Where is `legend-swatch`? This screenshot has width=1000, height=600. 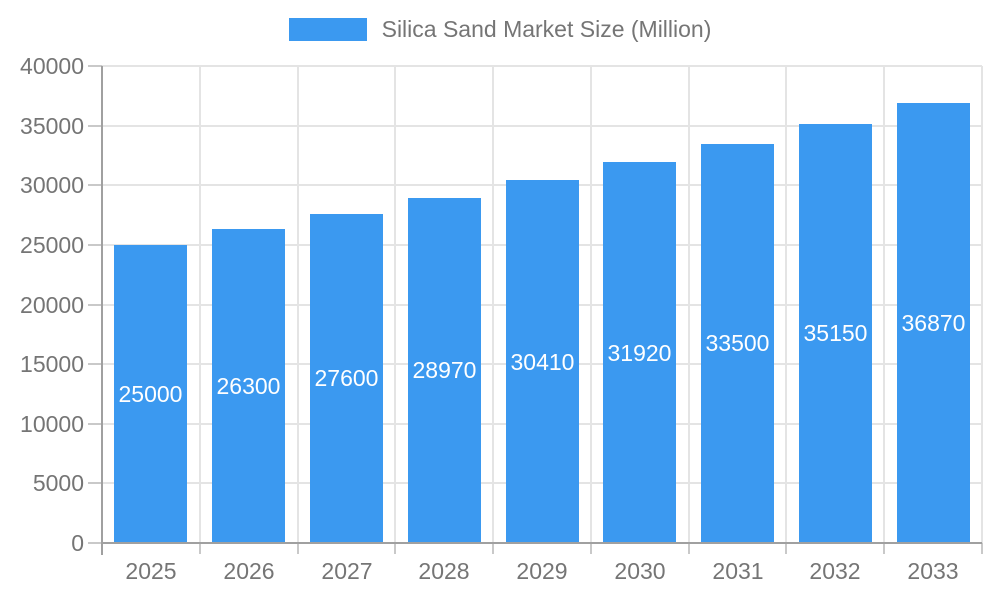
legend-swatch is located at coordinates (327, 29).